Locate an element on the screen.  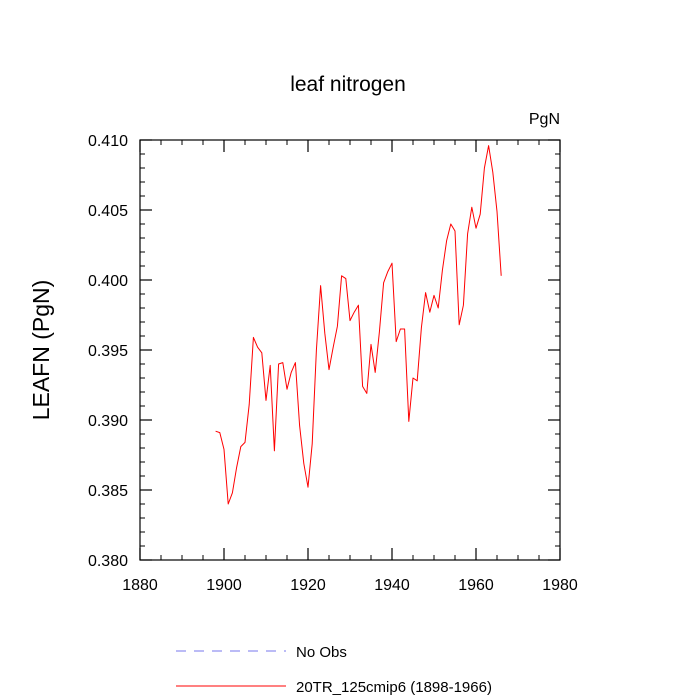
legend-label-no-obs: No Obs is located at coordinates (321, 652).